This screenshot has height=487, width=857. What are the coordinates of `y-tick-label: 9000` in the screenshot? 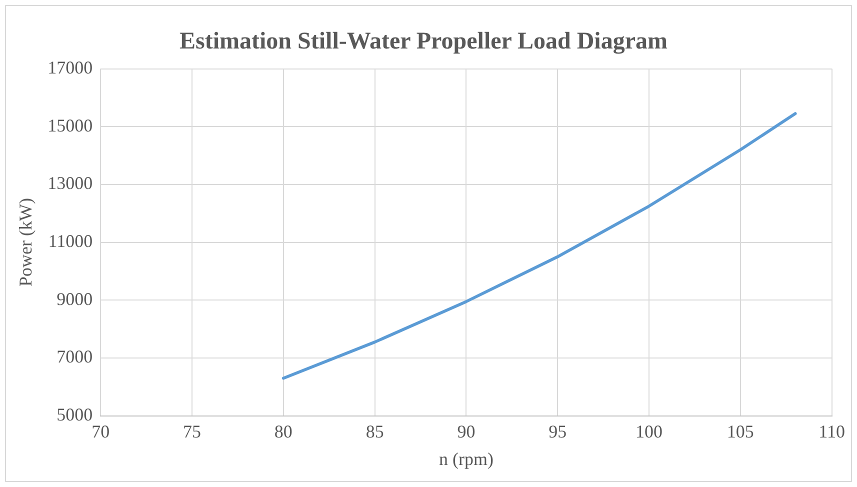 It's located at (74, 298).